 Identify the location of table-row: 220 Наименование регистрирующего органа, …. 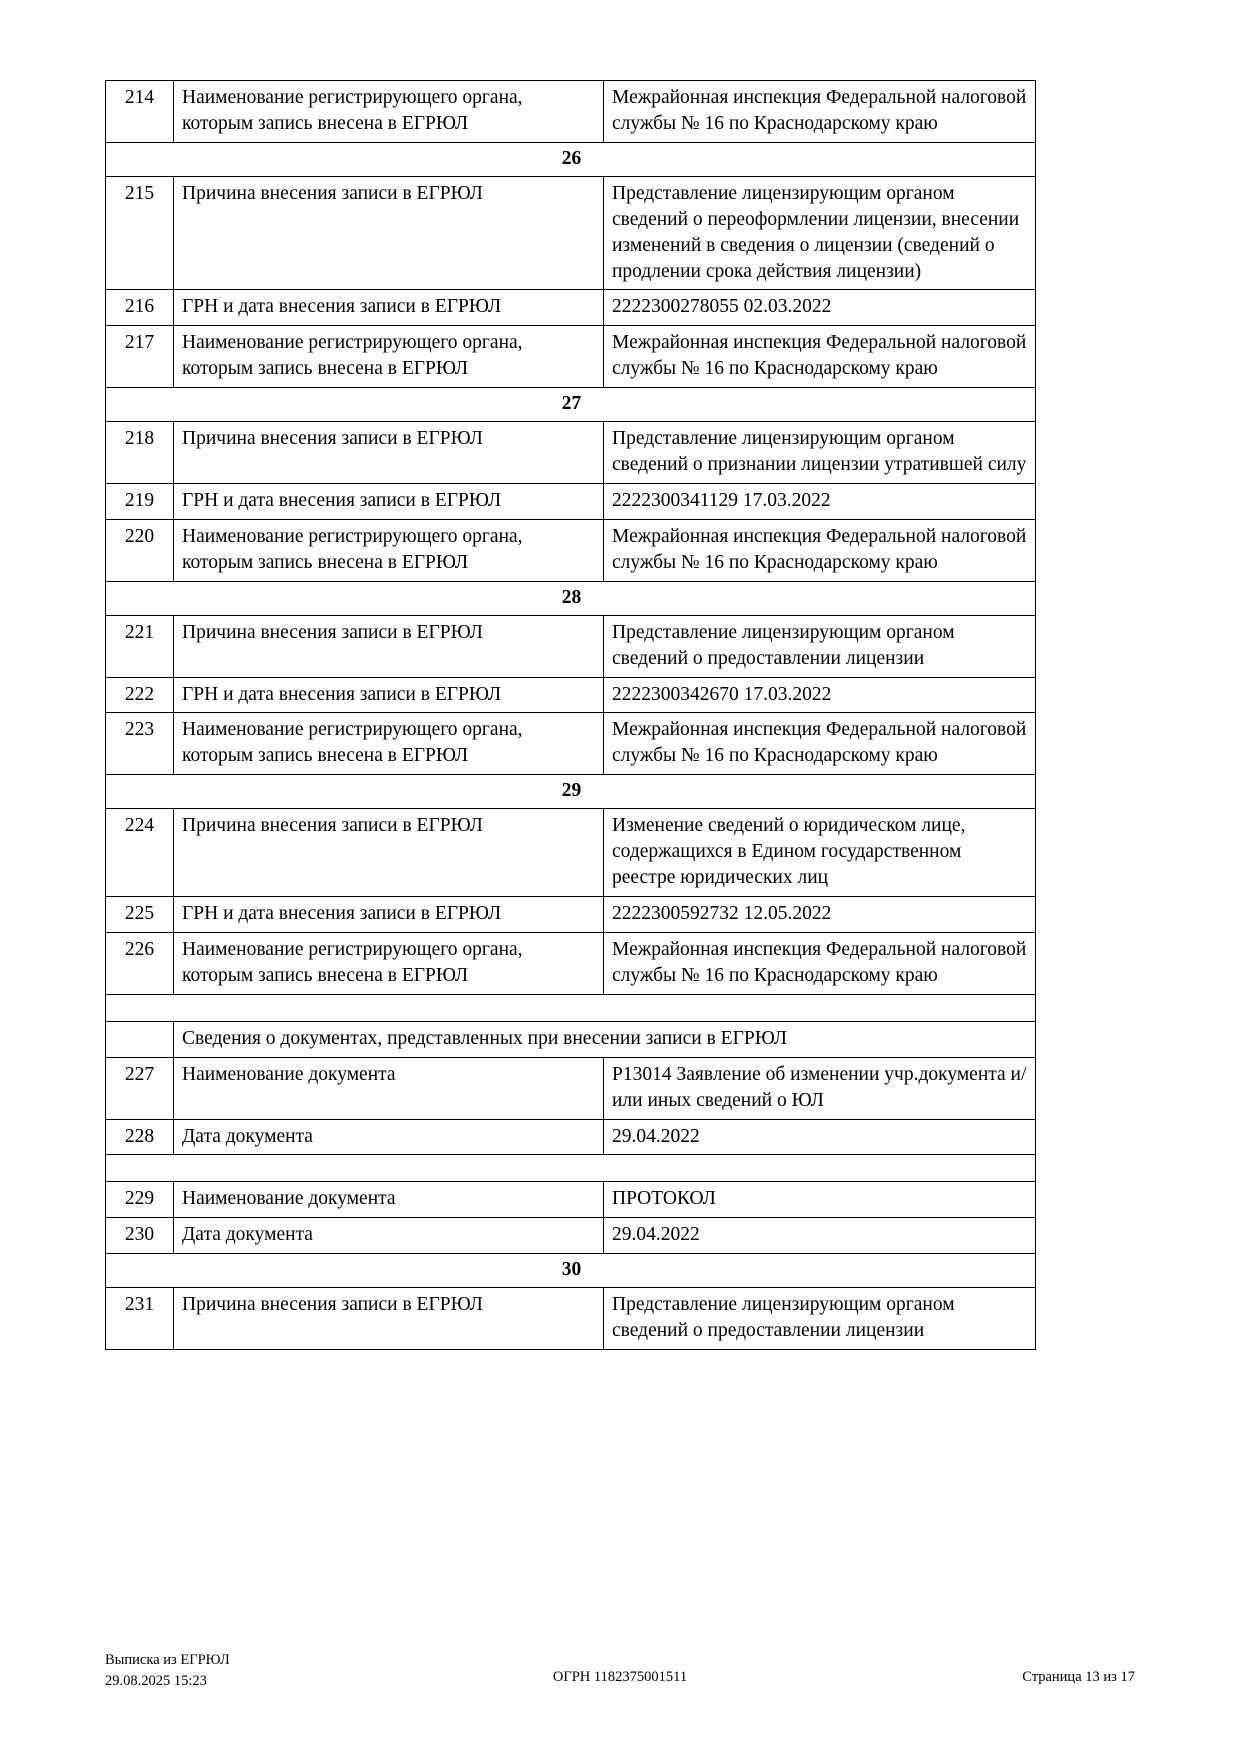
(570, 550).